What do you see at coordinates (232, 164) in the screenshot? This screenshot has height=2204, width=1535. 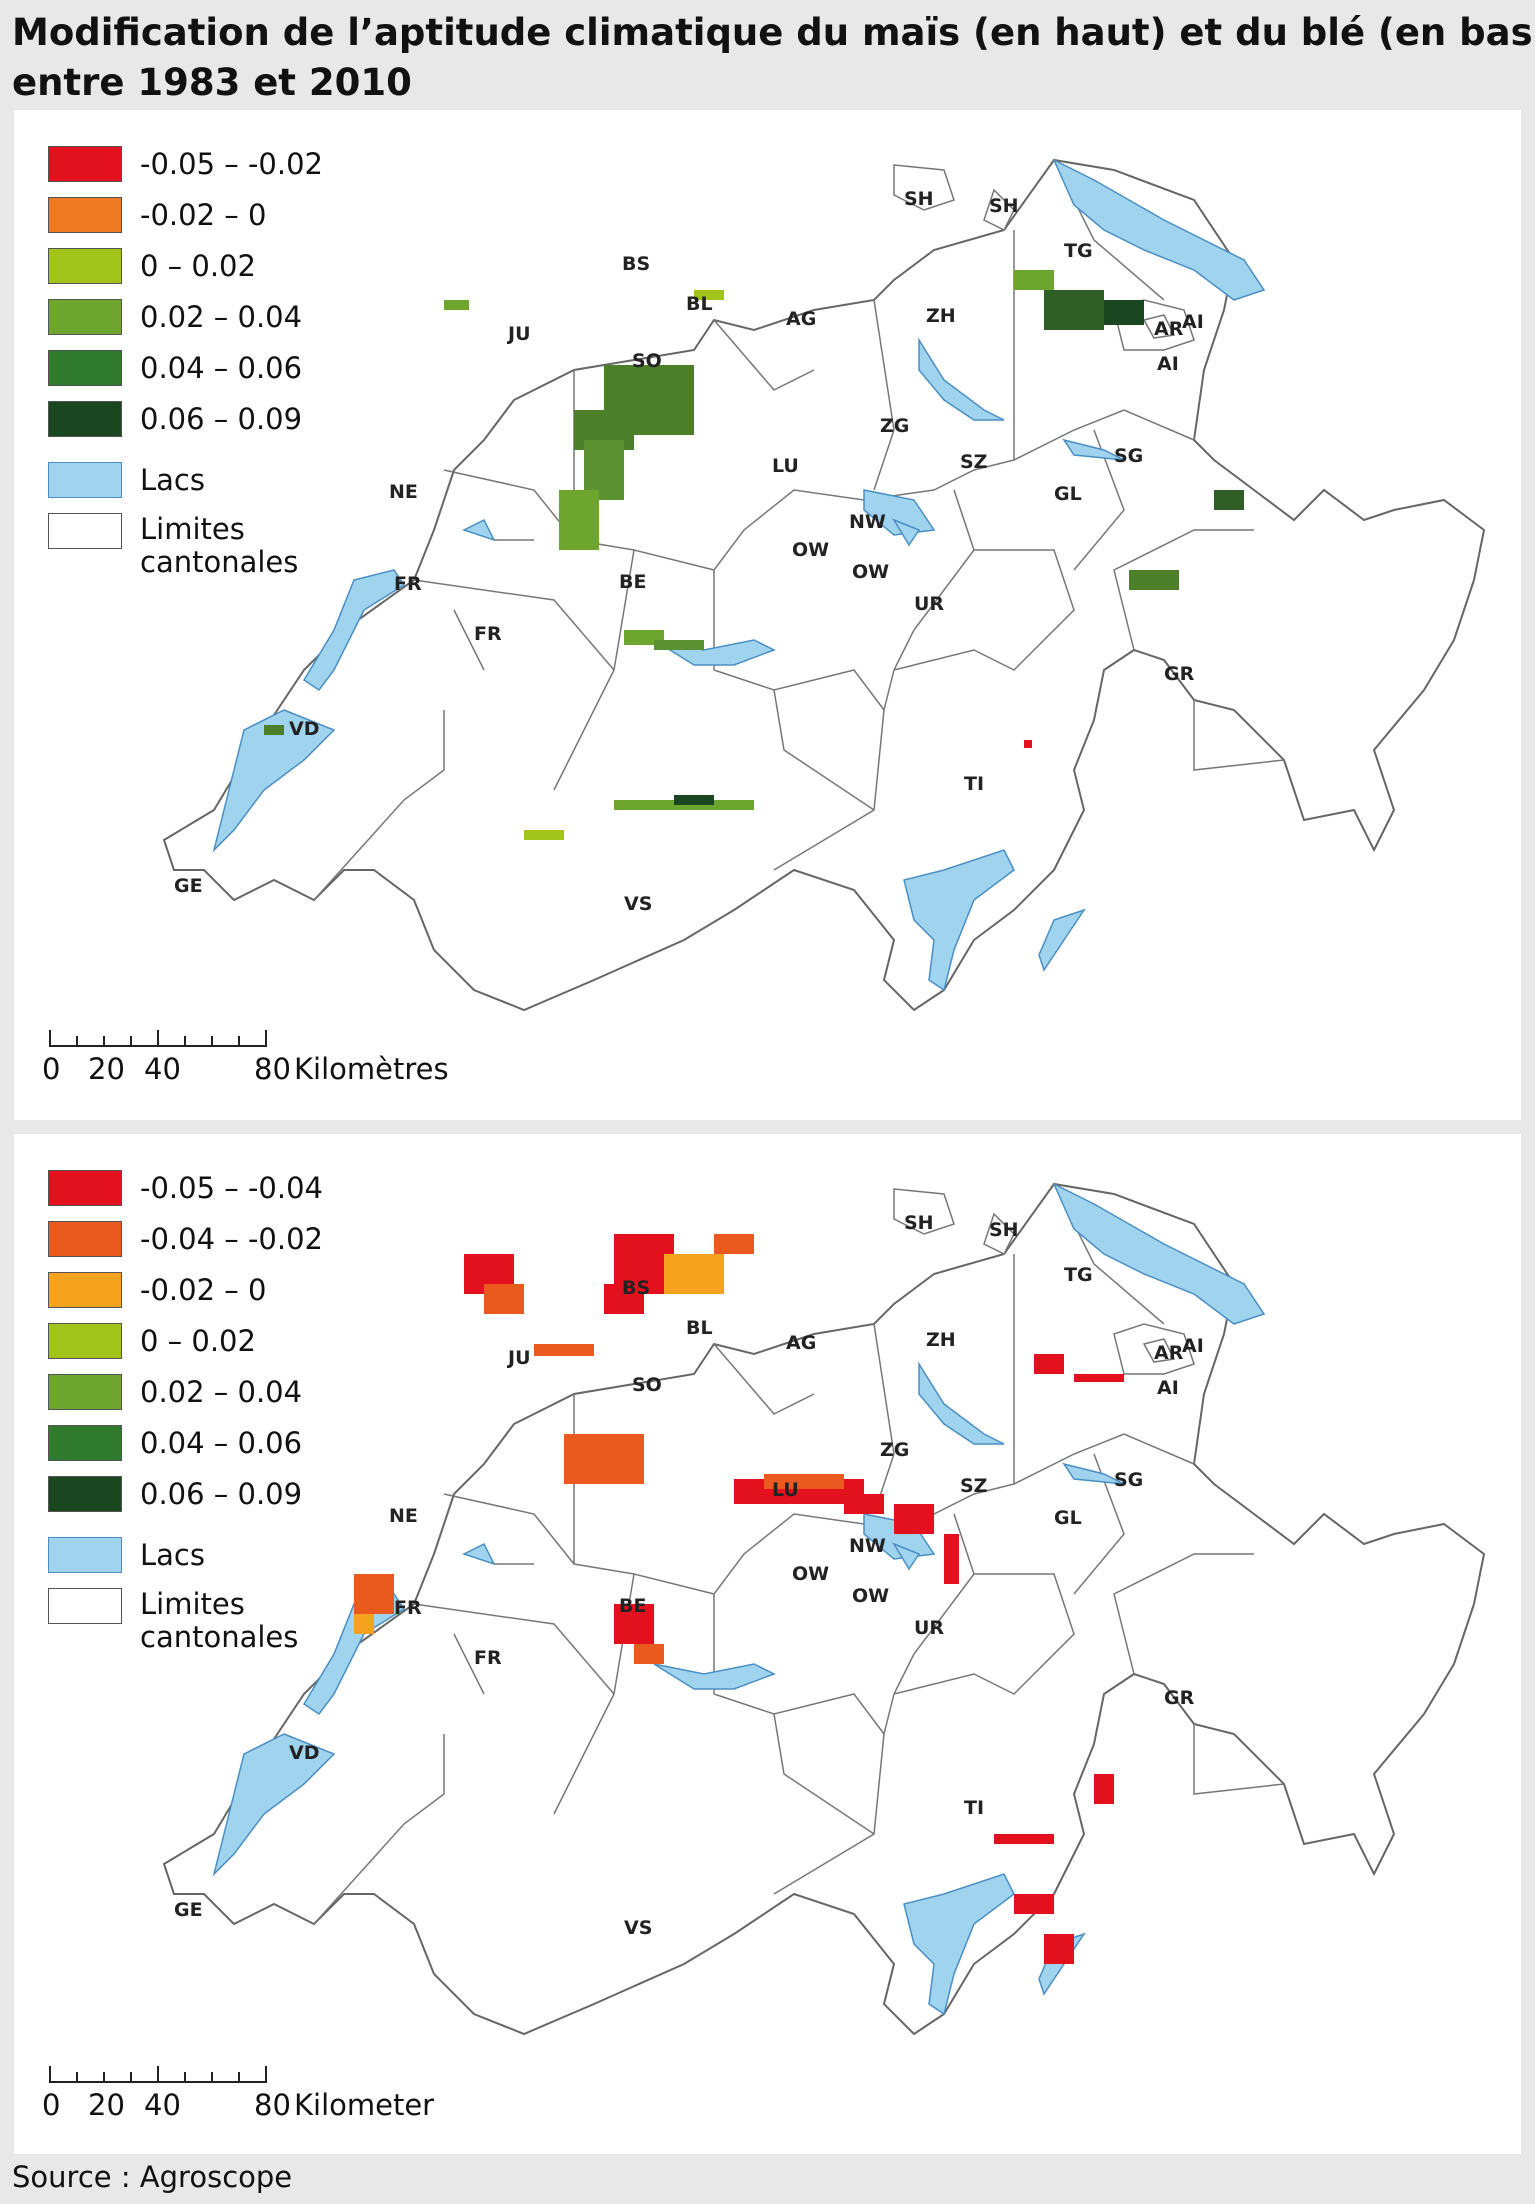 I see `legend-label: -0.05 – -0.02` at bounding box center [232, 164].